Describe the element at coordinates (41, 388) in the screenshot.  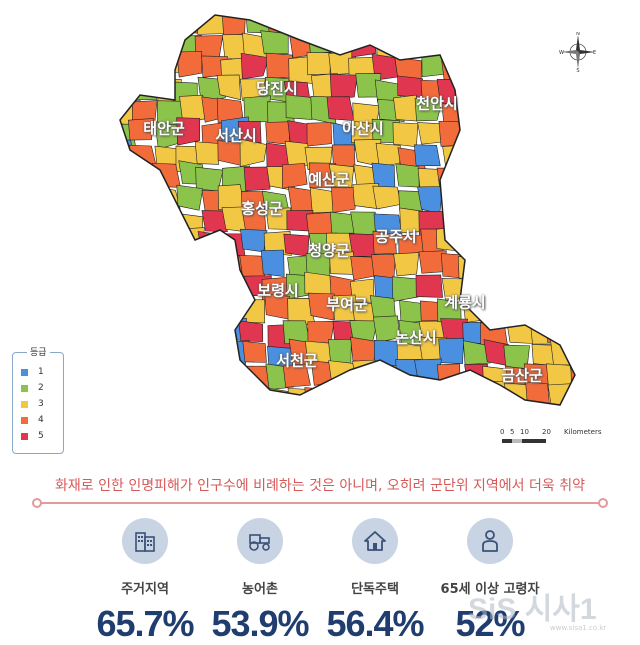
I see `legend-item-label: 2` at that location.